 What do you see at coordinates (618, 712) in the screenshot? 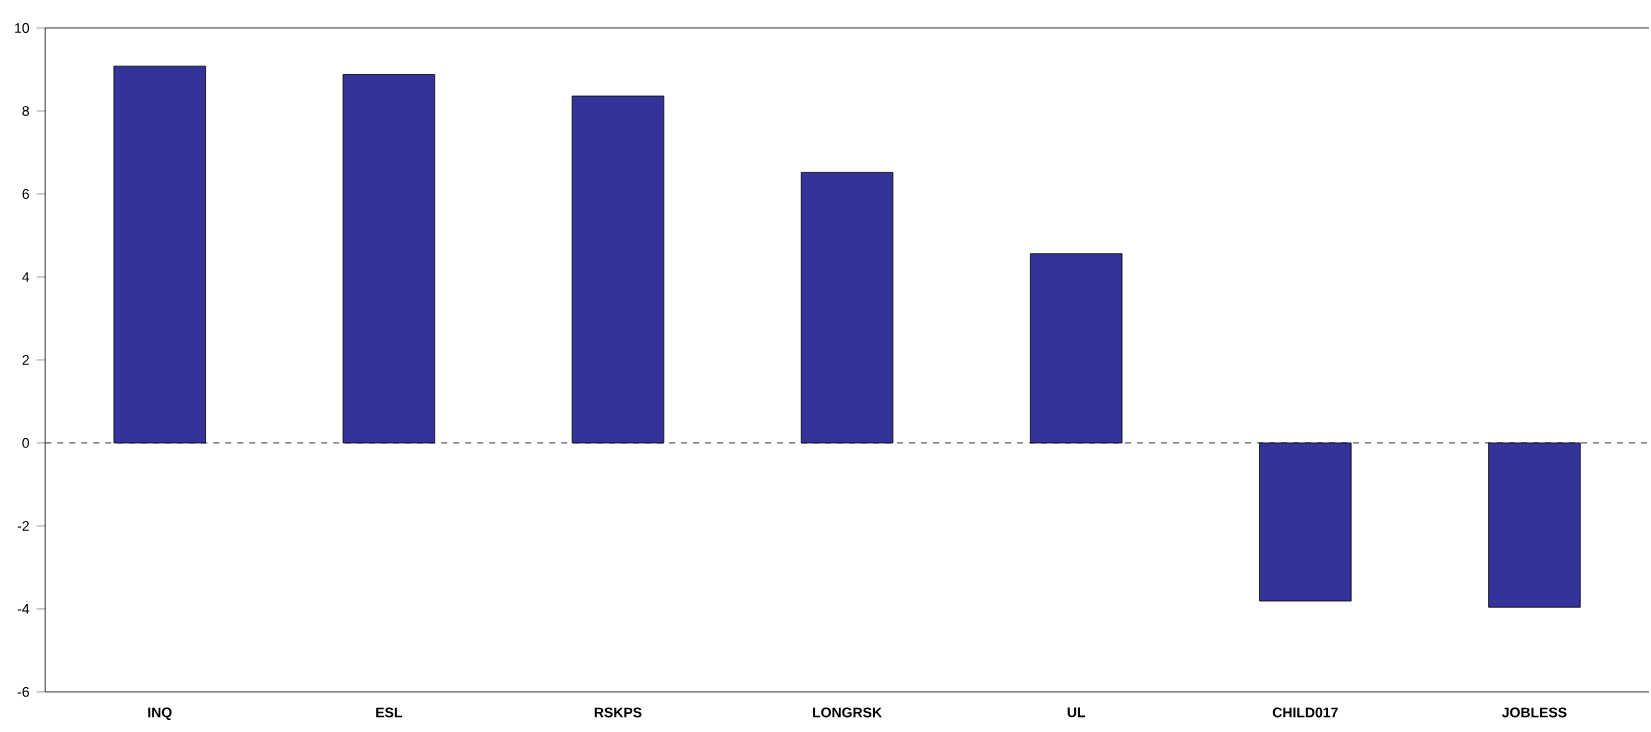
I see `x-tick-label: RSKPS` at bounding box center [618, 712].